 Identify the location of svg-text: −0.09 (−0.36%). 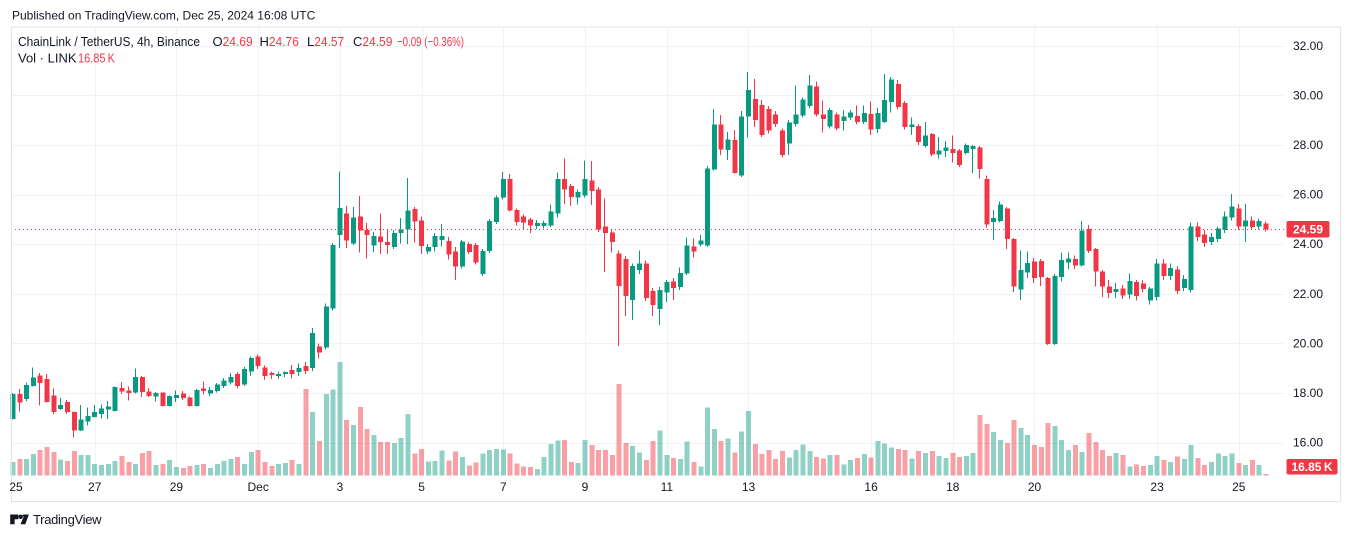
(430, 41).